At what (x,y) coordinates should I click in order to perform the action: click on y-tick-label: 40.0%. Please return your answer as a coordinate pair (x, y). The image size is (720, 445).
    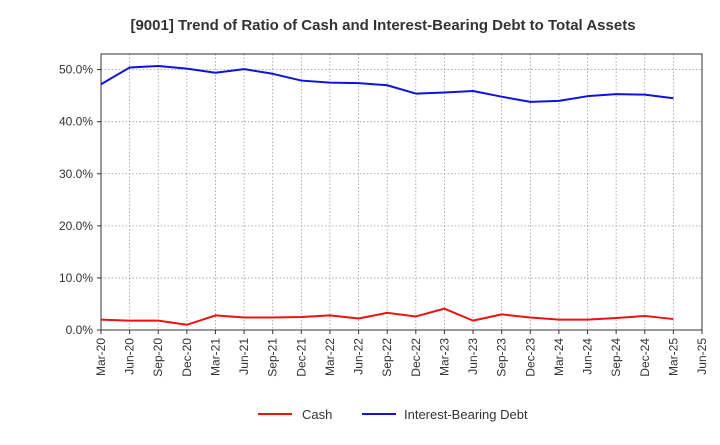
    Looking at the image, I should click on (76, 122).